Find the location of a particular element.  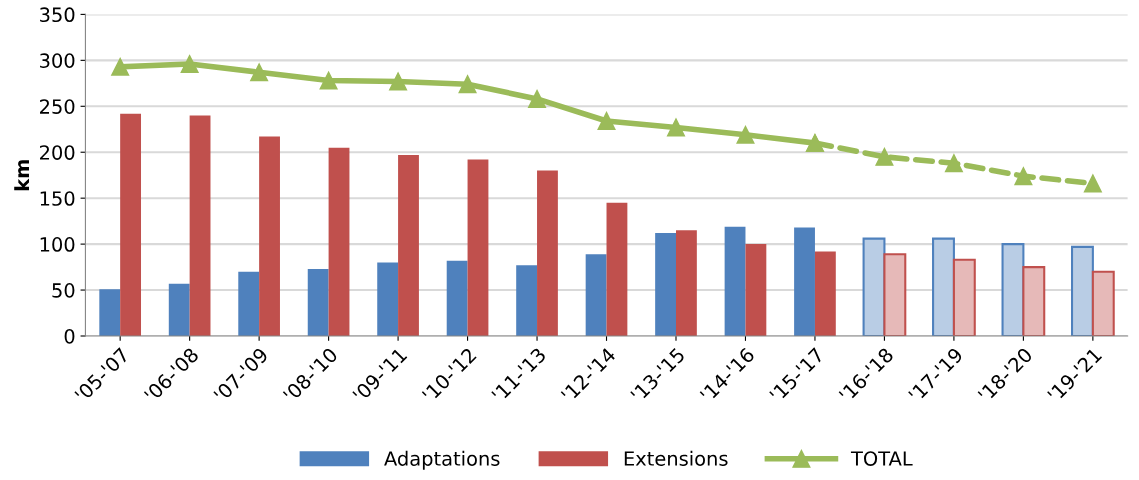

y-axis-title: km is located at coordinates (21, 175).